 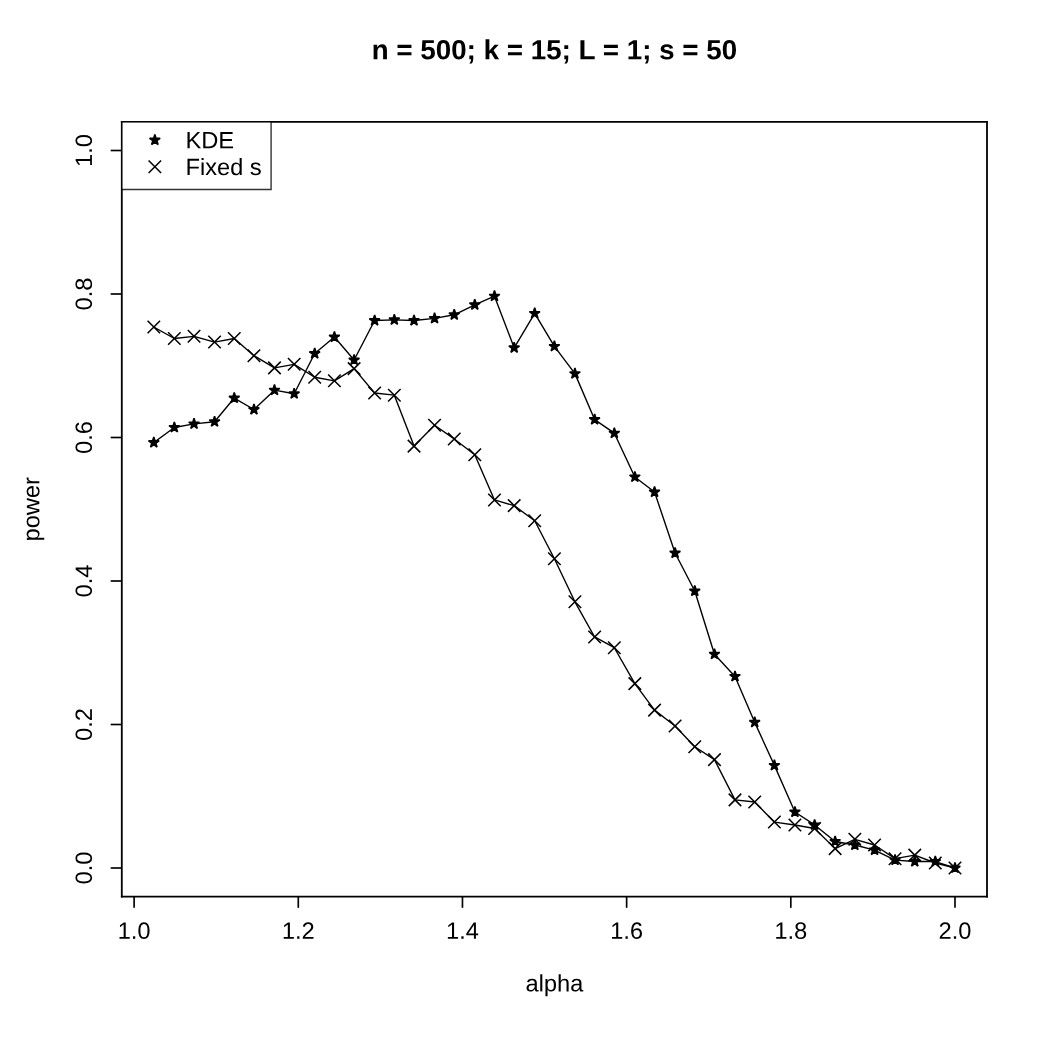 I want to click on x-tick-label: 1.8, so click(x=791, y=931).